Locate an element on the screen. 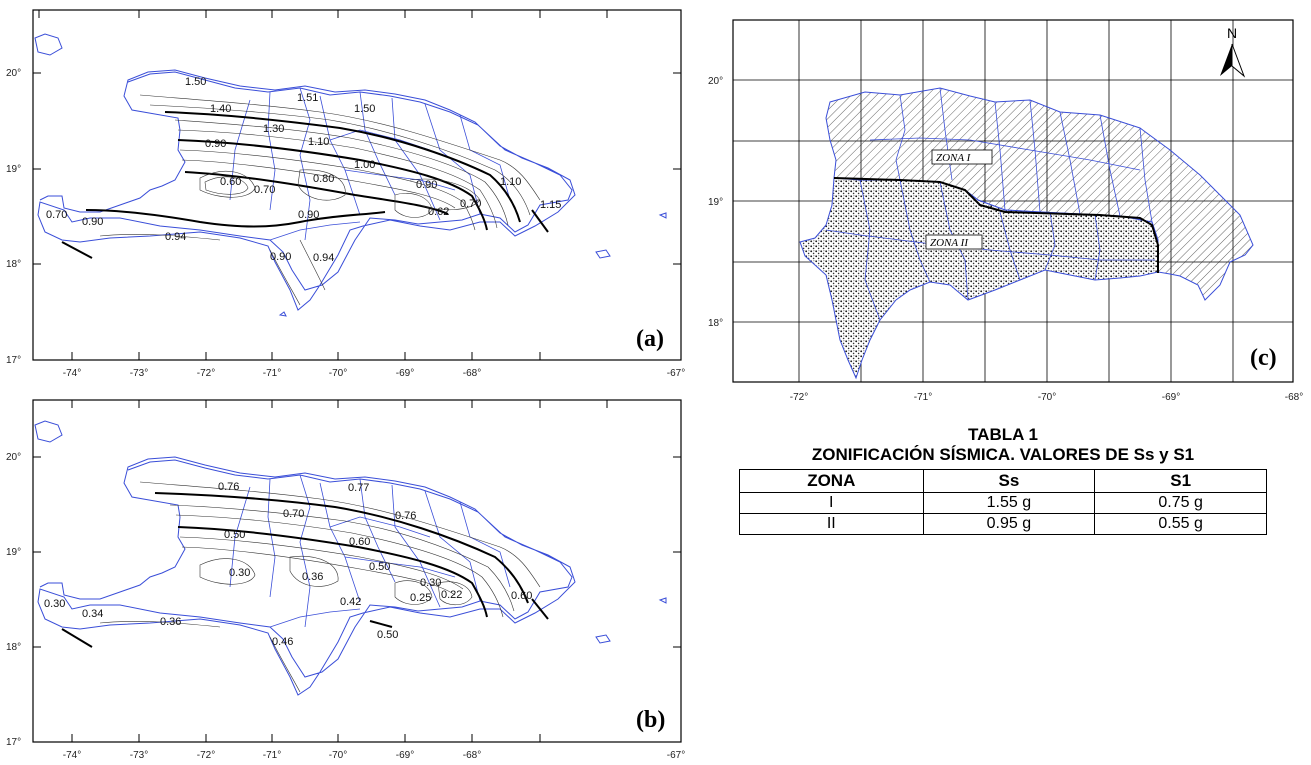  map-b-contours is located at coordinates (305, 587).